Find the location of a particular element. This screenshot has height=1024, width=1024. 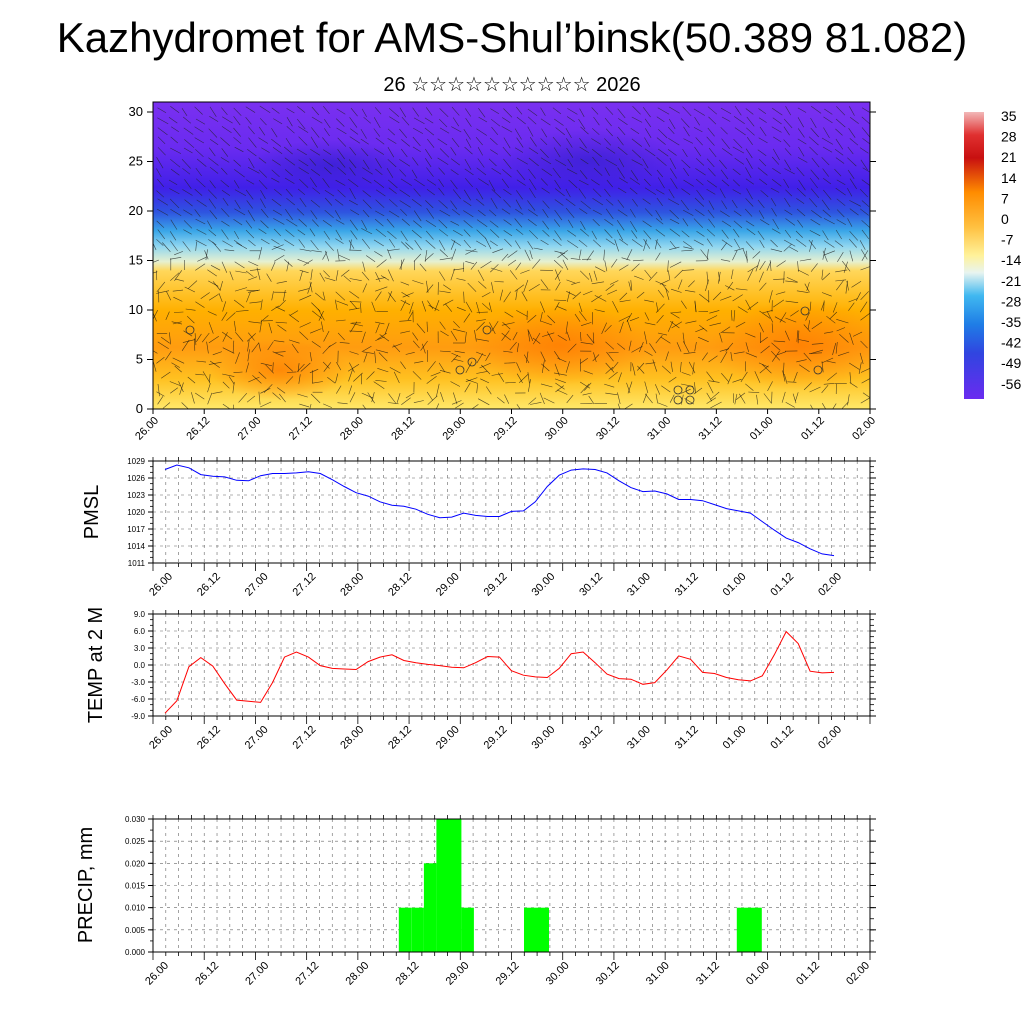

y-tick-label: 0.020 is located at coordinates (135, 863).